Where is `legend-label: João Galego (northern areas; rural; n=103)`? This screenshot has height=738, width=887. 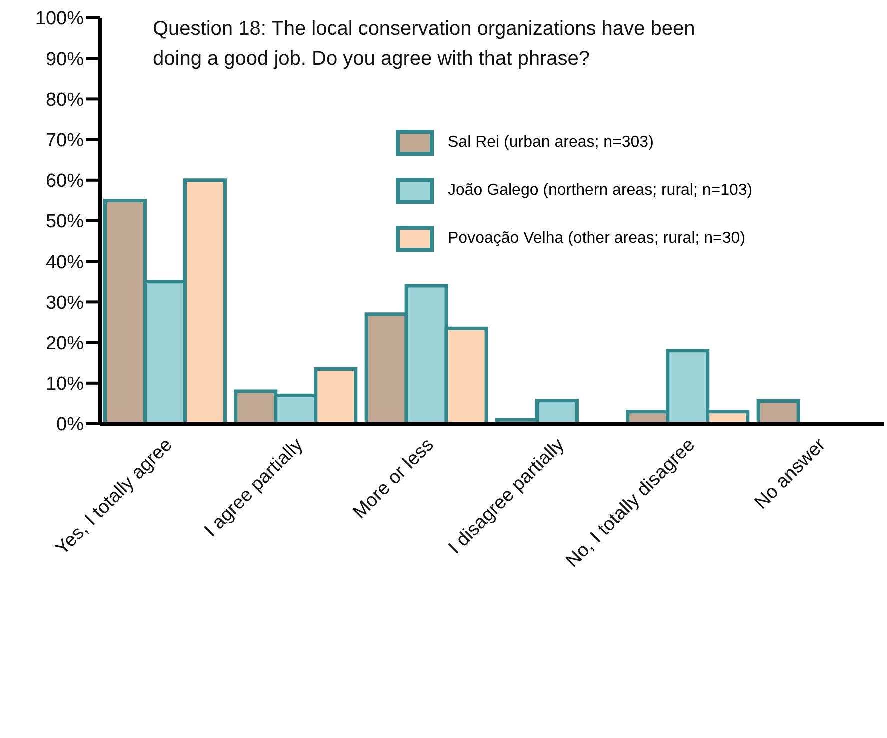
legend-label: João Galego (northern areas; rural; n=103) is located at coordinates (600, 191).